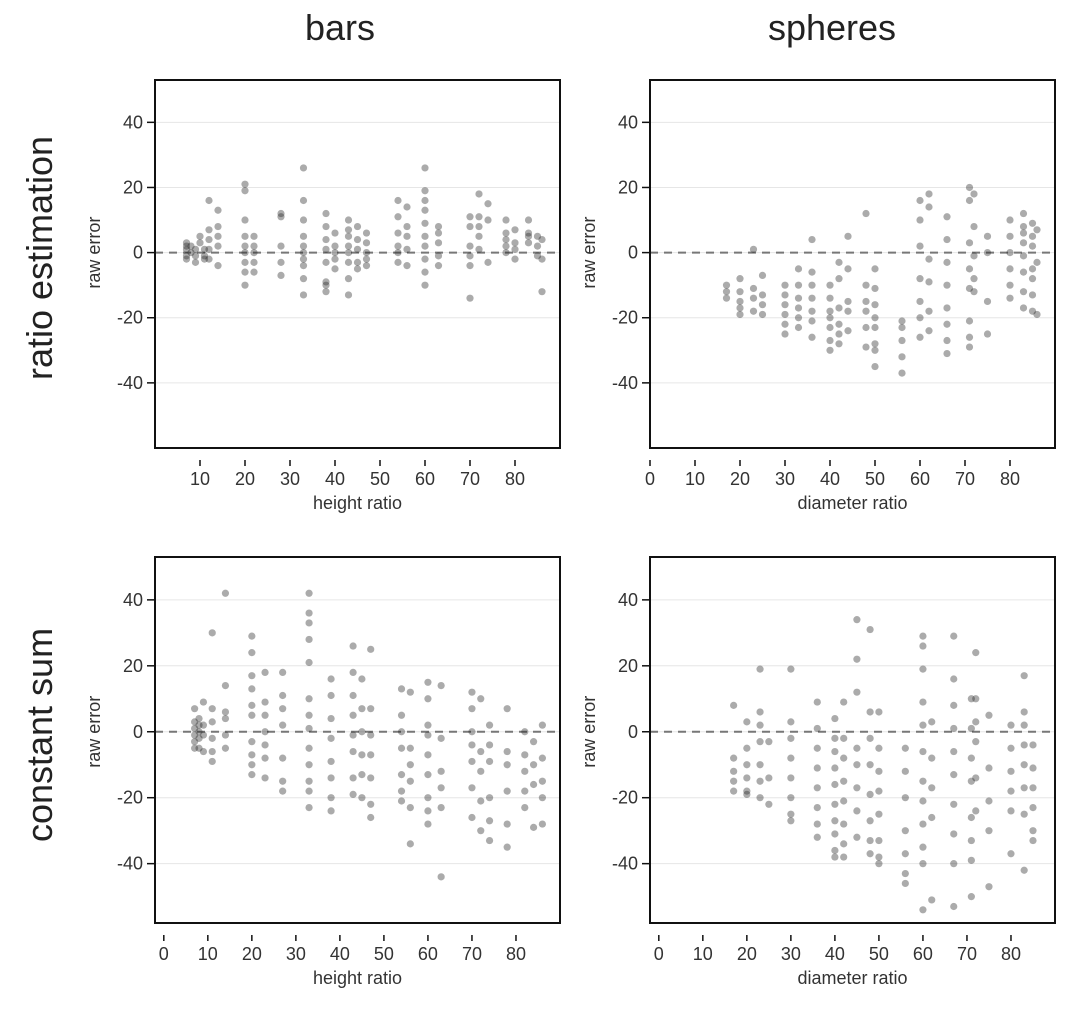 This screenshot has width=1081, height=1019. Describe the element at coordinates (747, 954) in the screenshot. I see `x-tick-label: 20` at that location.